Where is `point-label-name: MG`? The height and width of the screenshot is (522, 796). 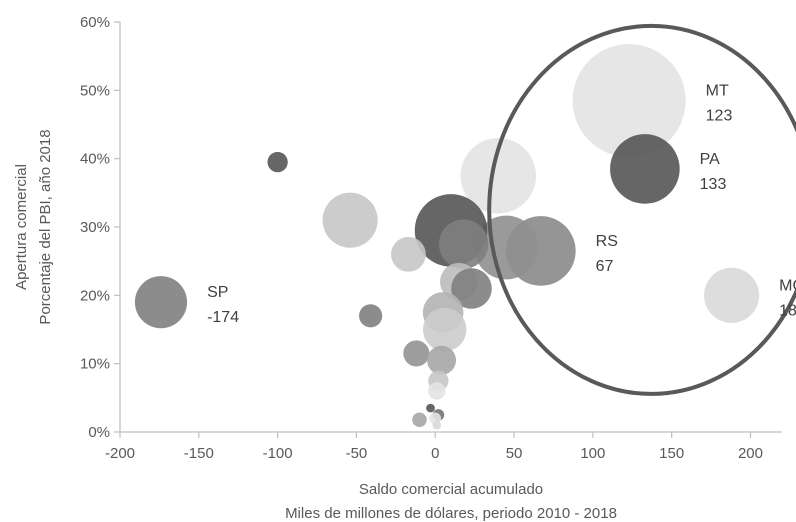
point-label-name: MG is located at coordinates (787, 285).